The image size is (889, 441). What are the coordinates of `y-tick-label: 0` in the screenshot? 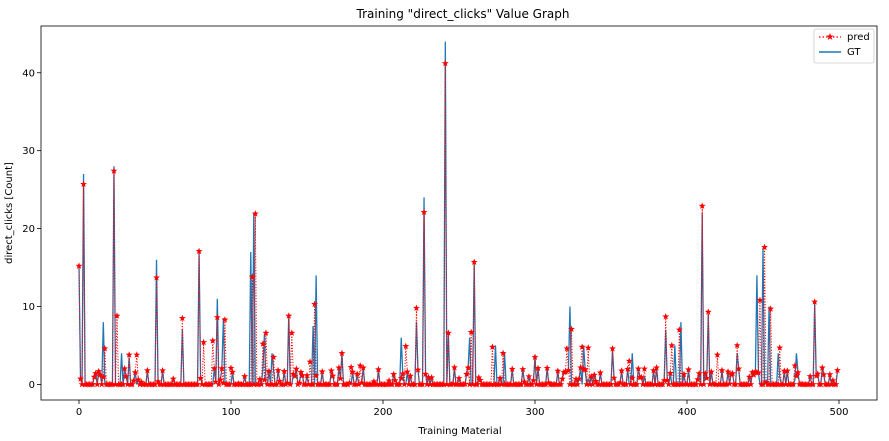 It's located at (32, 385).